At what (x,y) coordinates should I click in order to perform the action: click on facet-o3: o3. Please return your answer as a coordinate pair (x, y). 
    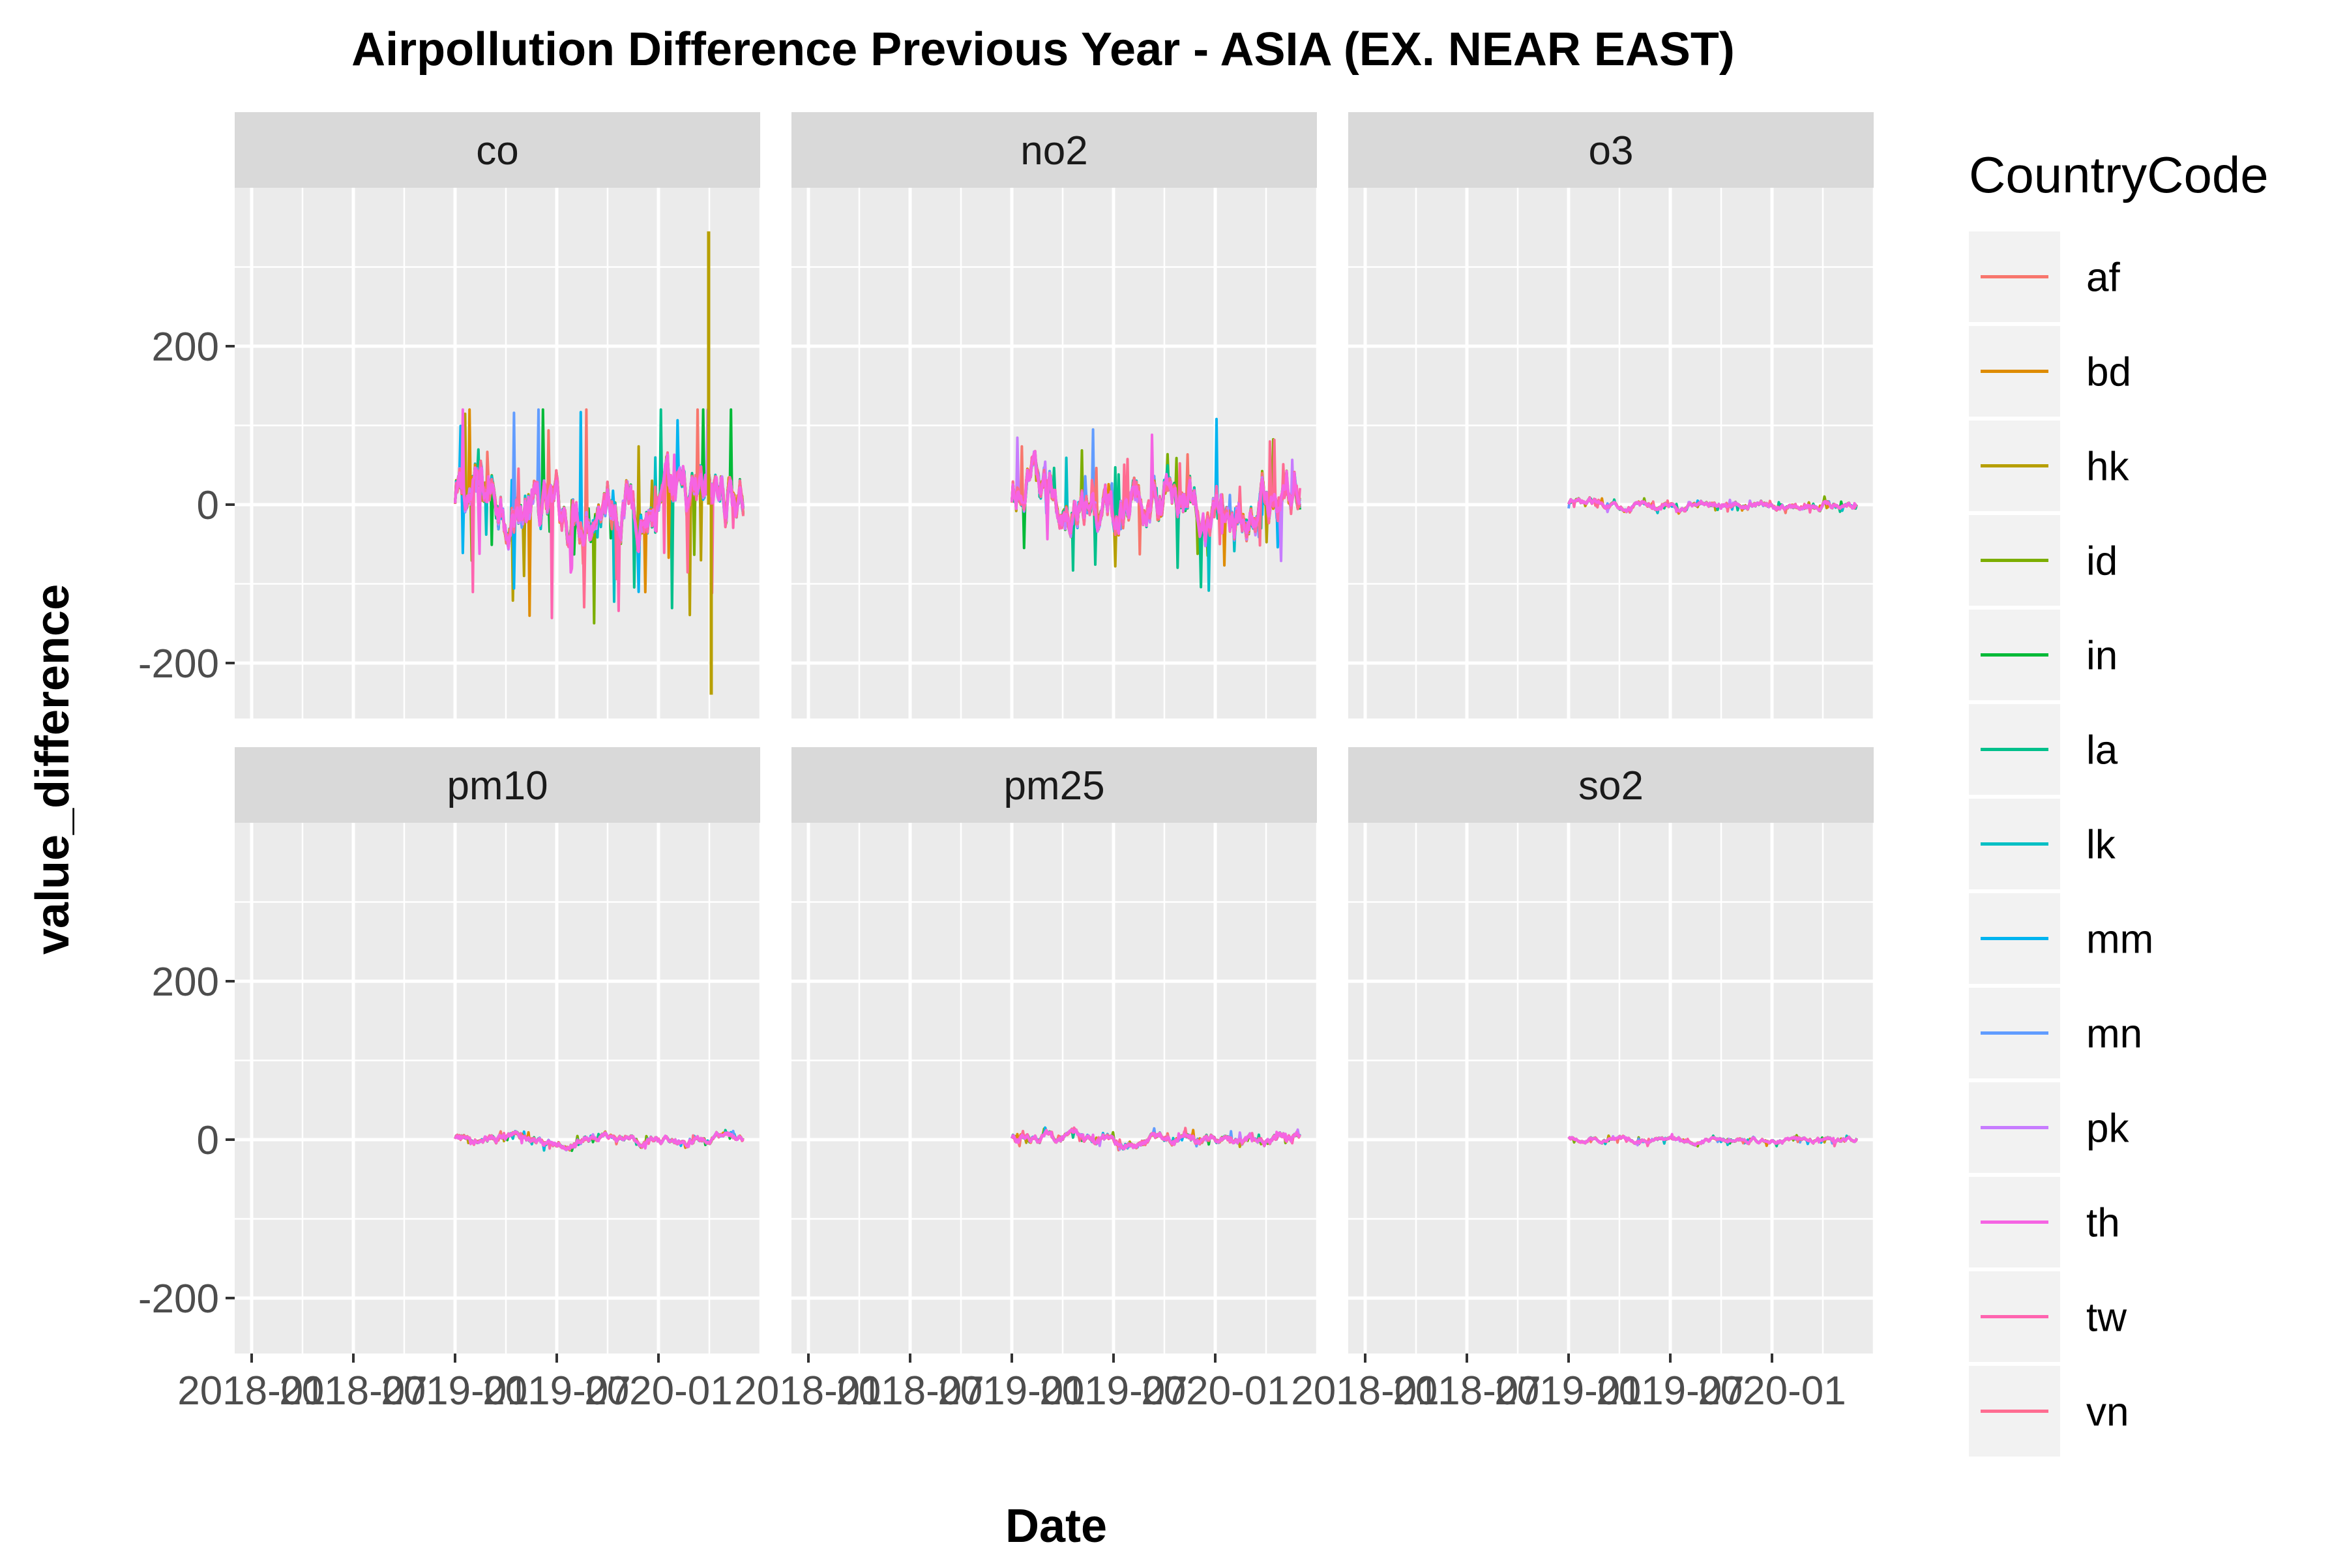
    Looking at the image, I should click on (1611, 415).